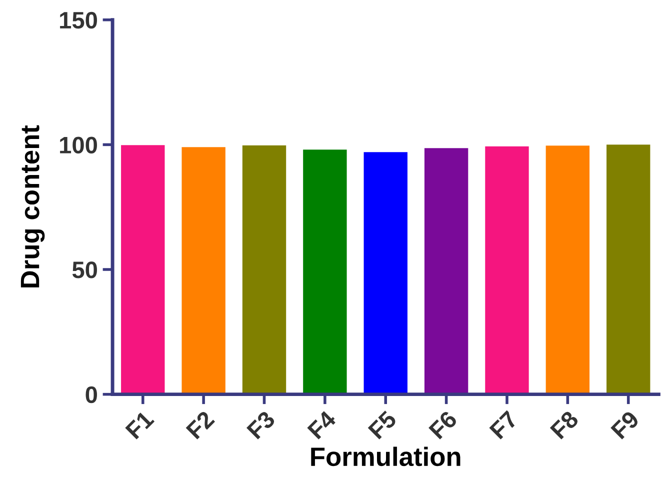 The height and width of the screenshot is (496, 662). What do you see at coordinates (385, 456) in the screenshot?
I see `x-axis-title: Formulation` at bounding box center [385, 456].